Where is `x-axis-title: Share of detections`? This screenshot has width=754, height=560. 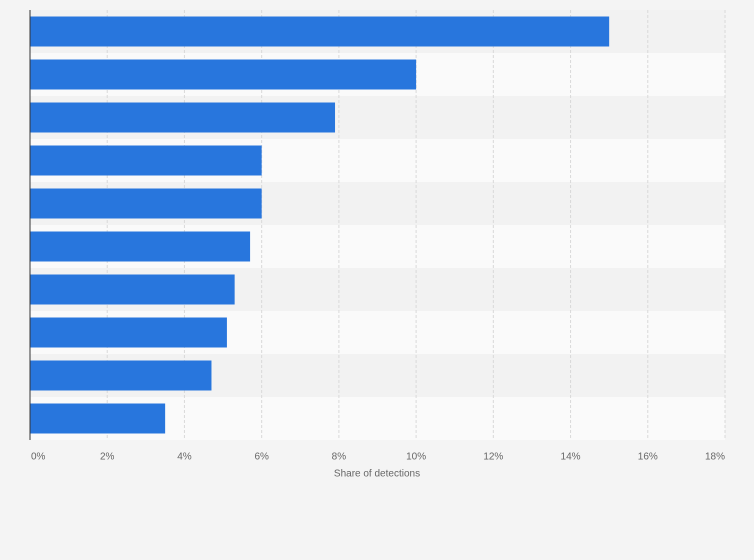
x-axis-title: Share of detections is located at coordinates (377, 474).